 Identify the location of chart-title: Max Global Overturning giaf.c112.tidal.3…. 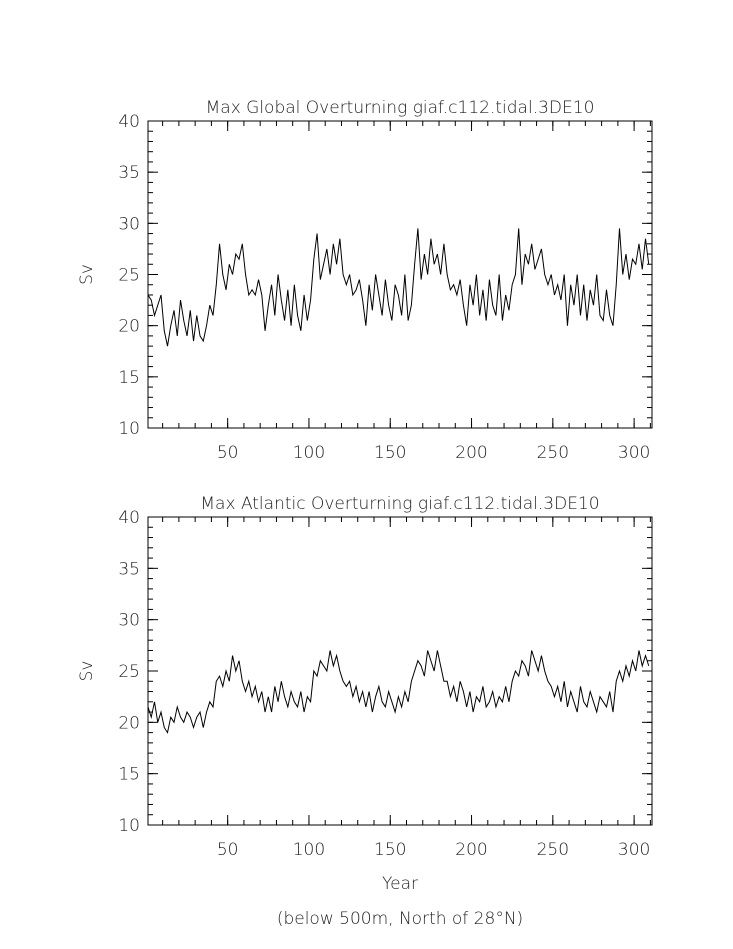
(400, 108).